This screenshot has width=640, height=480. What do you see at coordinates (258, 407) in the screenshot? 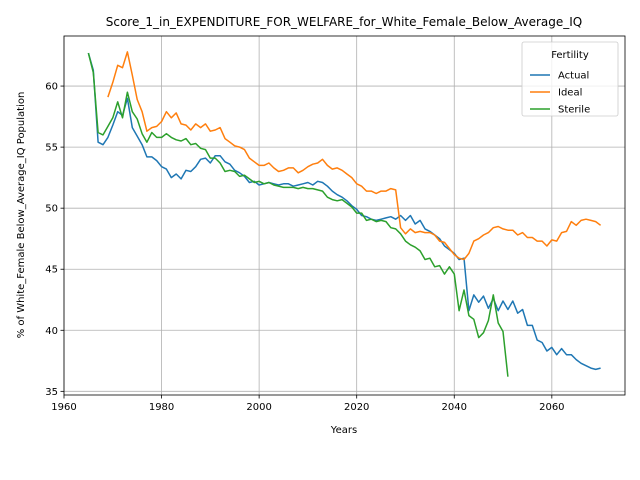
I see `x-tick-label: 2000` at bounding box center [258, 407].